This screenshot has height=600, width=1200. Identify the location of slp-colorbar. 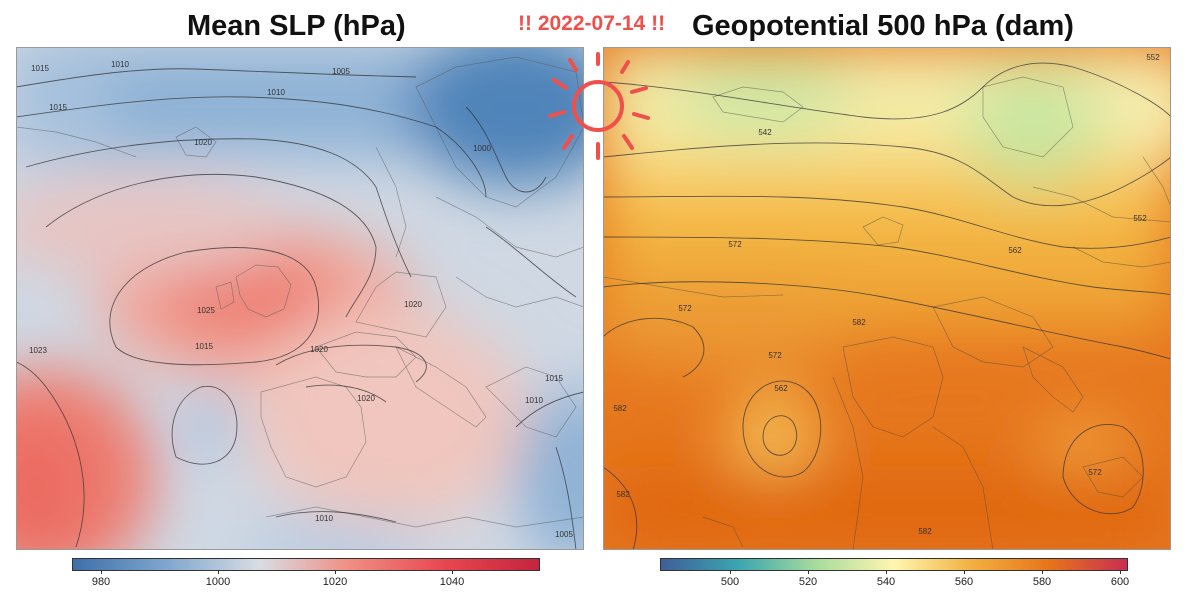
(306, 564).